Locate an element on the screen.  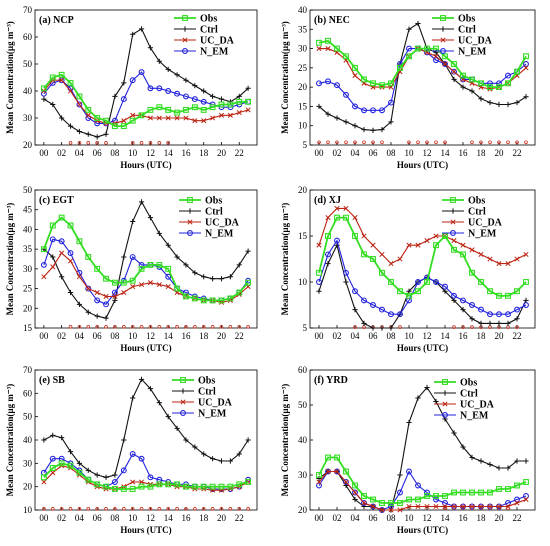
x-tick-label: 10 is located at coordinates (410, 336).